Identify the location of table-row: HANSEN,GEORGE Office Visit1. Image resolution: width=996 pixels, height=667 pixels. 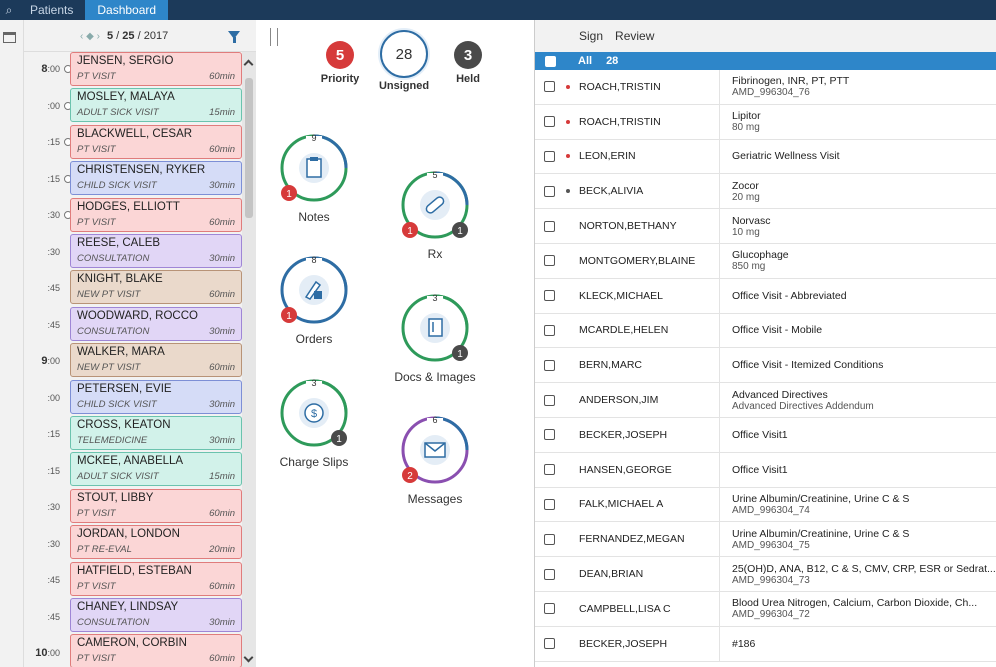
(765, 470).